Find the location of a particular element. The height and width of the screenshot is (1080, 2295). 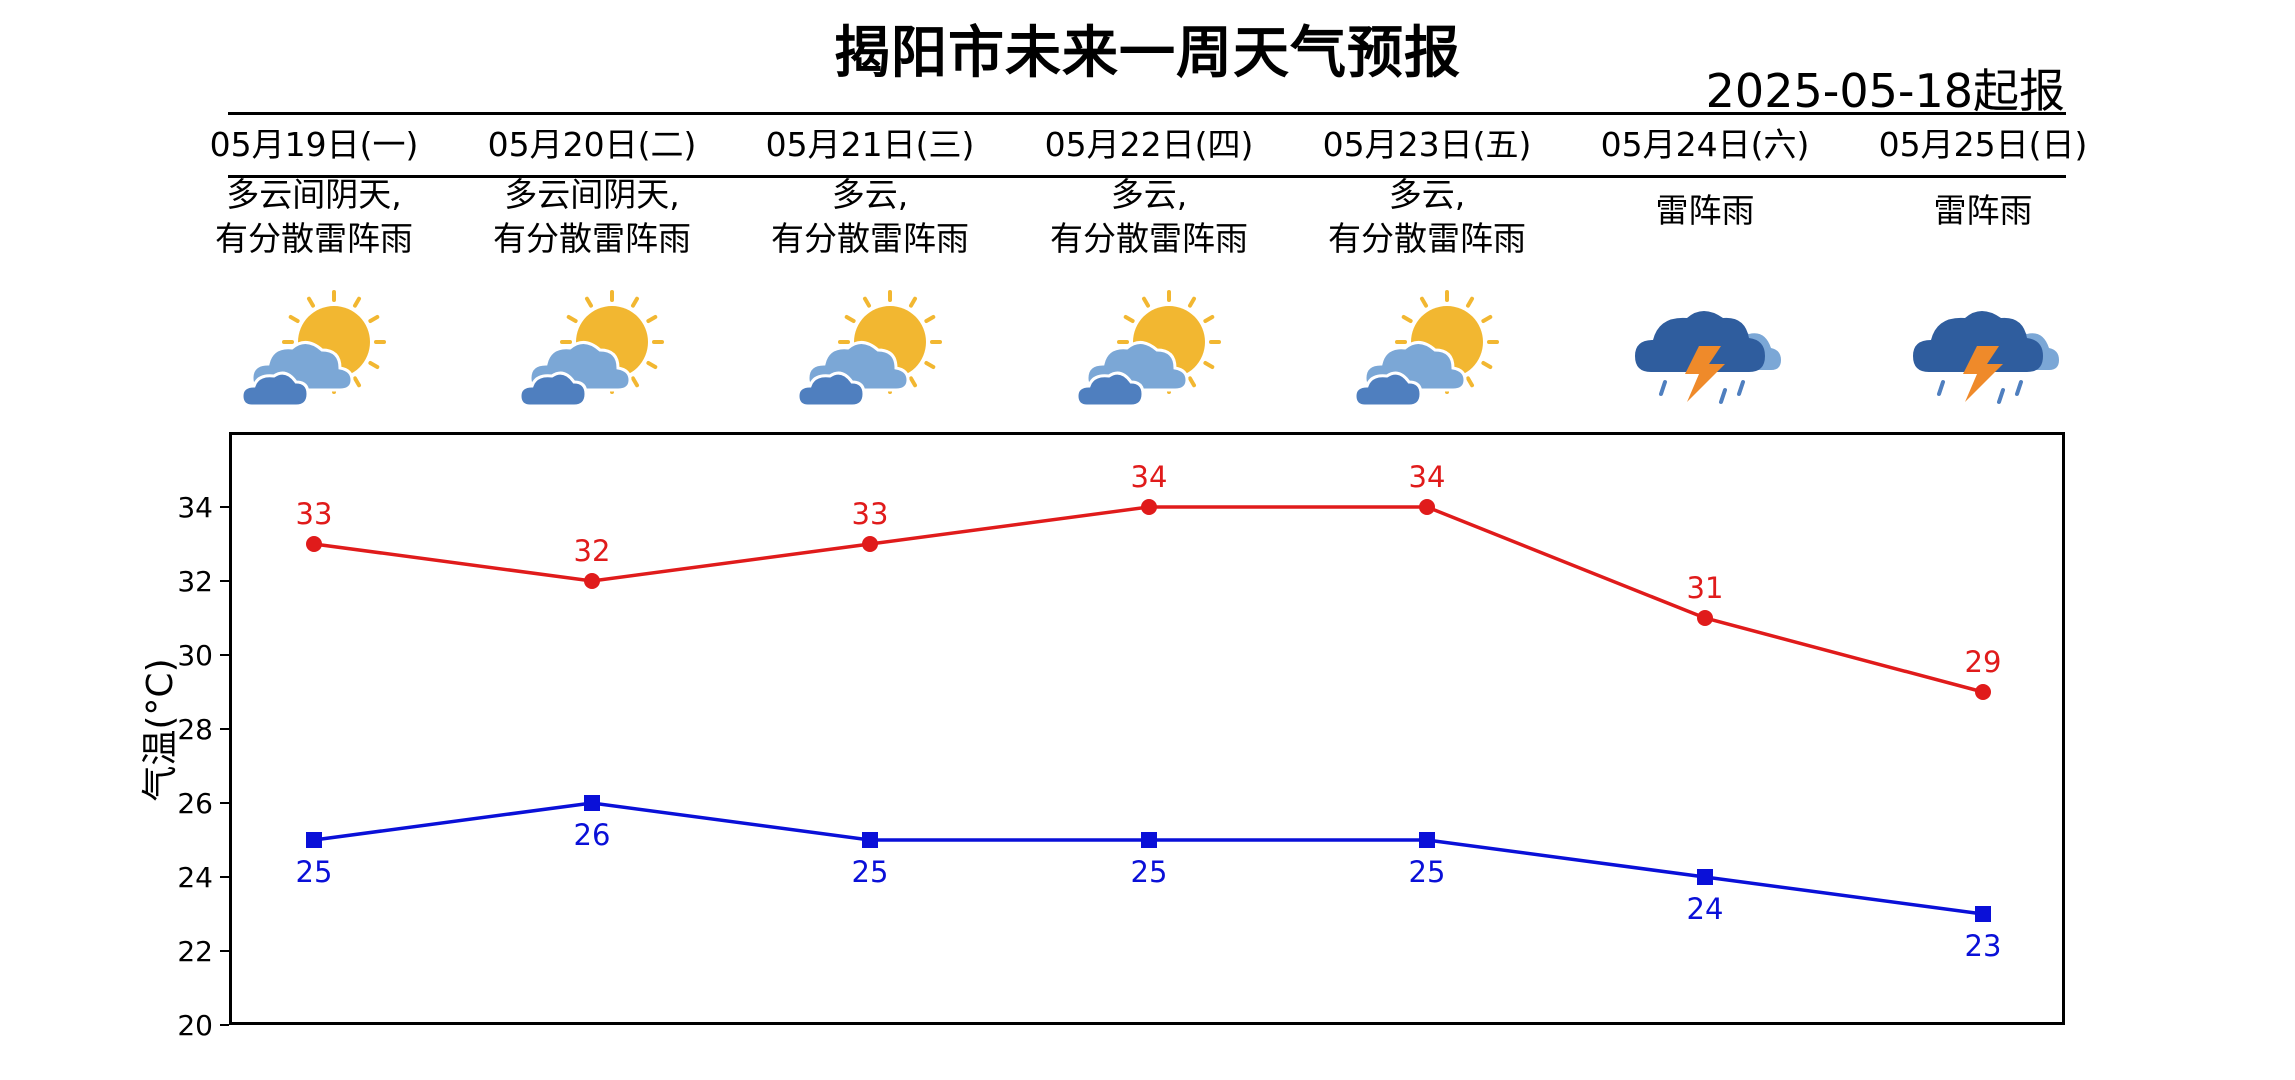

day-column: 05月19日(一) 多云间阴天, 有分散雷阵雨 is located at coordinates (314, 193).